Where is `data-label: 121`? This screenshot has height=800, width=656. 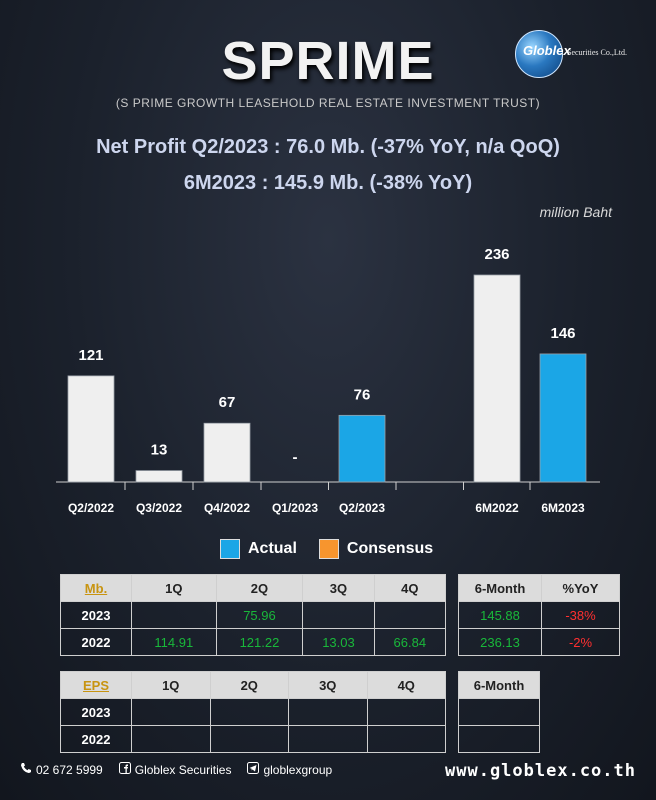
data-label: 121 is located at coordinates (90, 355).